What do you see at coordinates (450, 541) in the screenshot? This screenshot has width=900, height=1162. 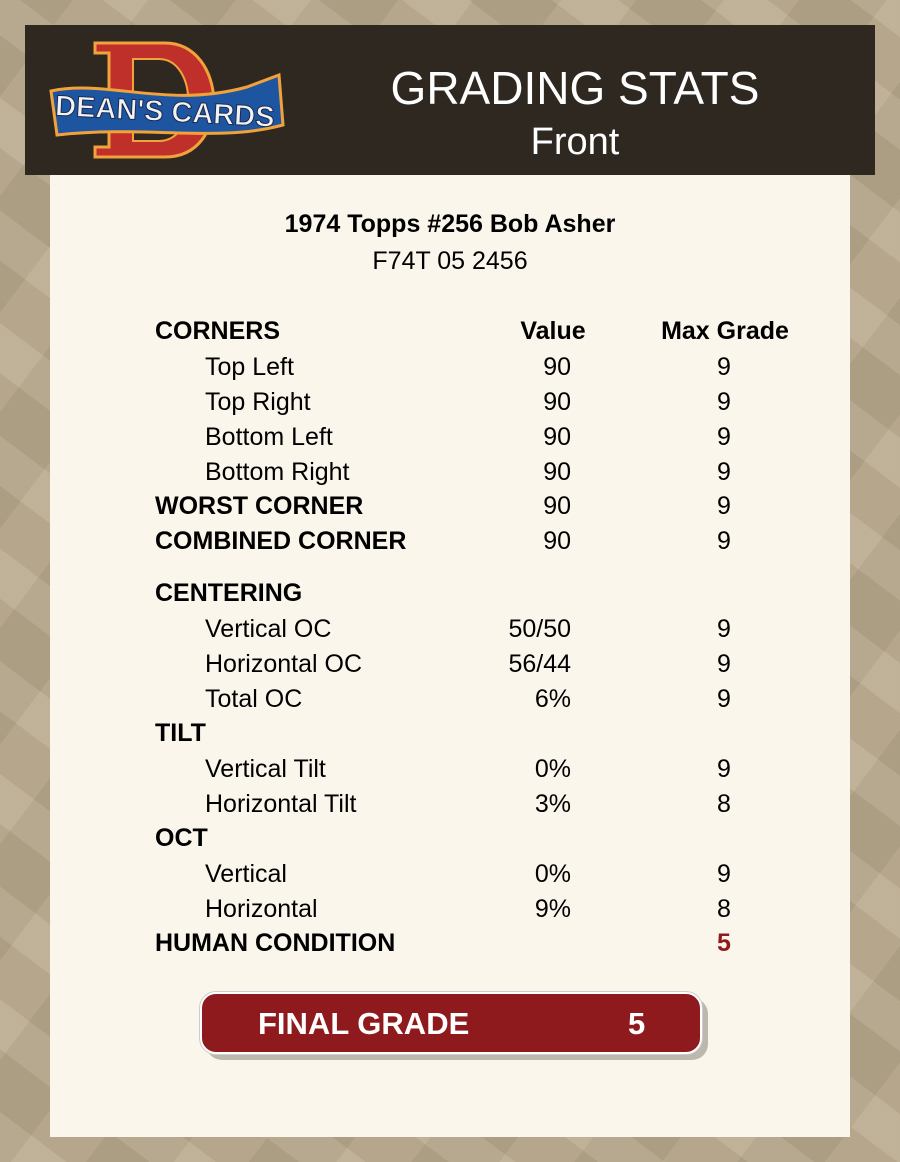 I see `stat-row: COMBINED CORNER 90 9` at bounding box center [450, 541].